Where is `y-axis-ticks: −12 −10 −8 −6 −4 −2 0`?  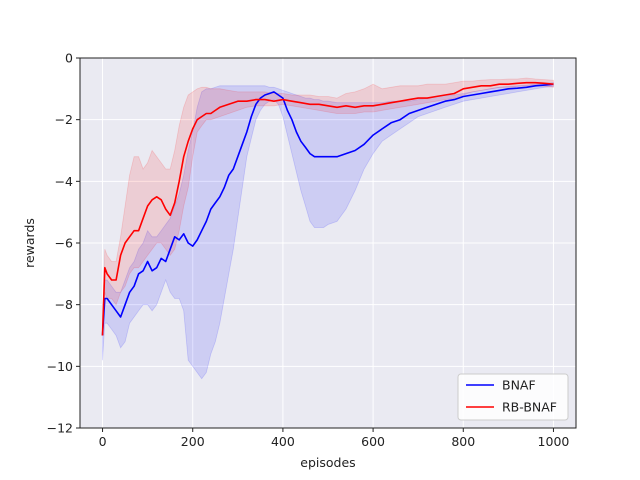
y-axis-ticks: −12 −10 −8 −6 −4 −2 0 is located at coordinates (63, 243).